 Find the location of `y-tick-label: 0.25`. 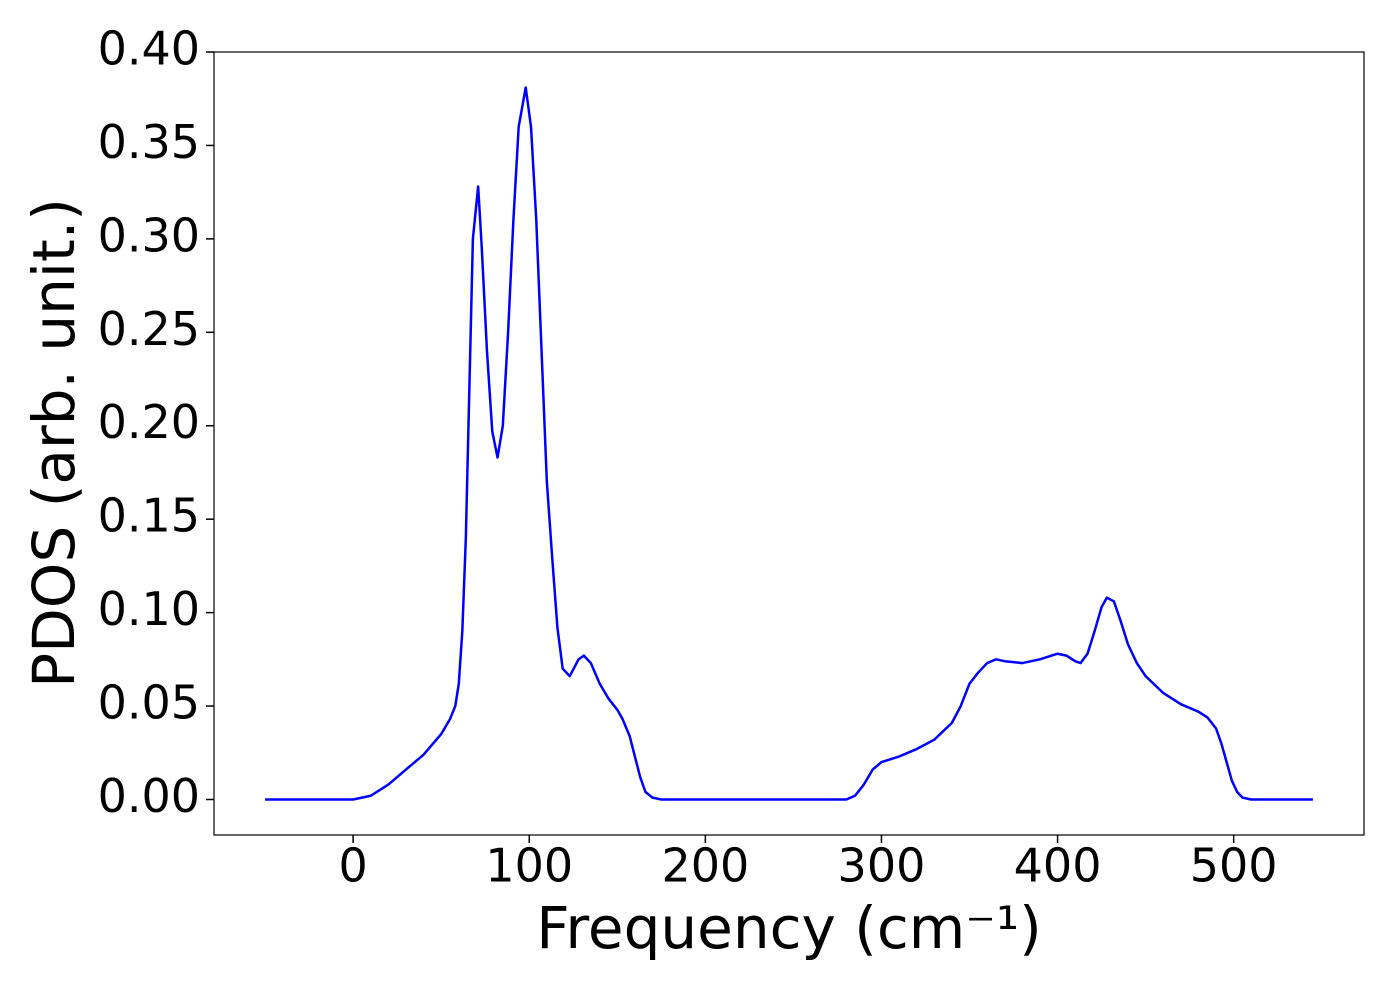

y-tick-label: 0.25 is located at coordinates (149, 329).